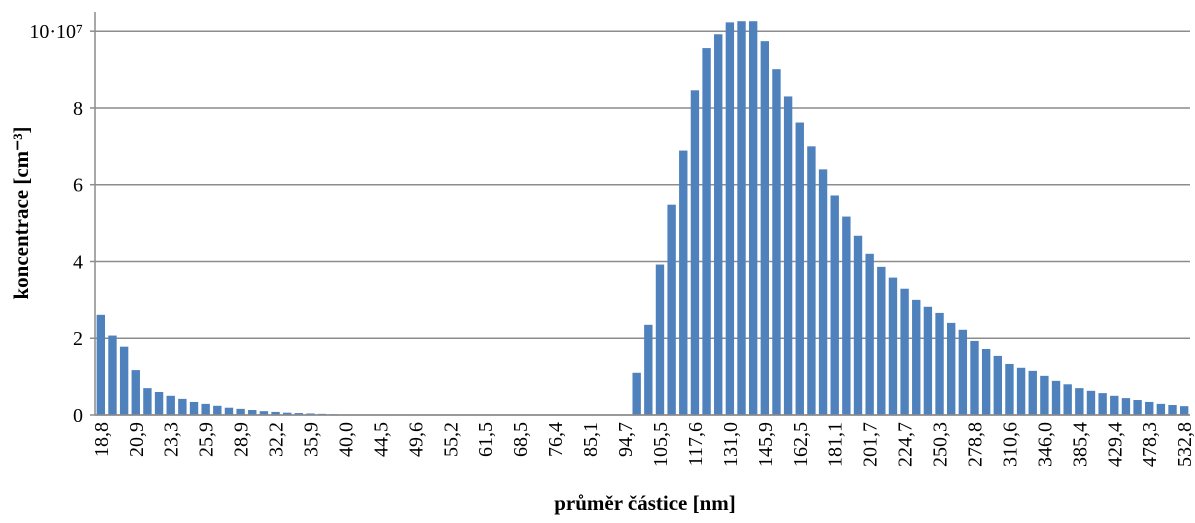 Image resolution: width=1195 pixels, height=523 pixels. I want to click on x-tick-label: 145,9, so click(766, 444).